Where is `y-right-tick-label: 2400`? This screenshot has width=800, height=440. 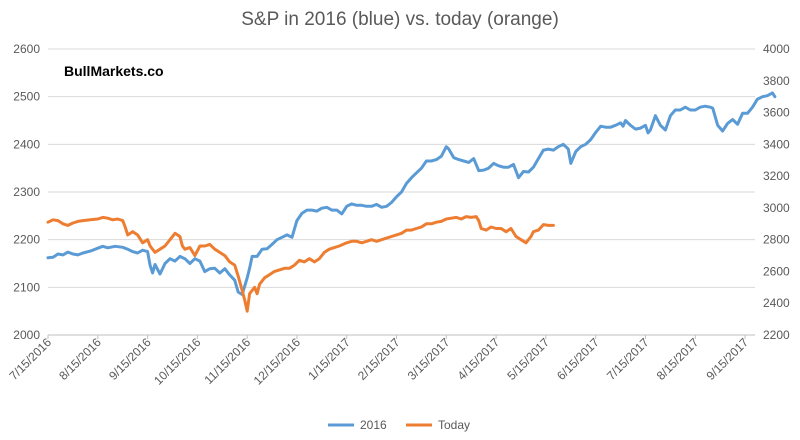
y-right-tick-label: 2400 is located at coordinates (776, 303).